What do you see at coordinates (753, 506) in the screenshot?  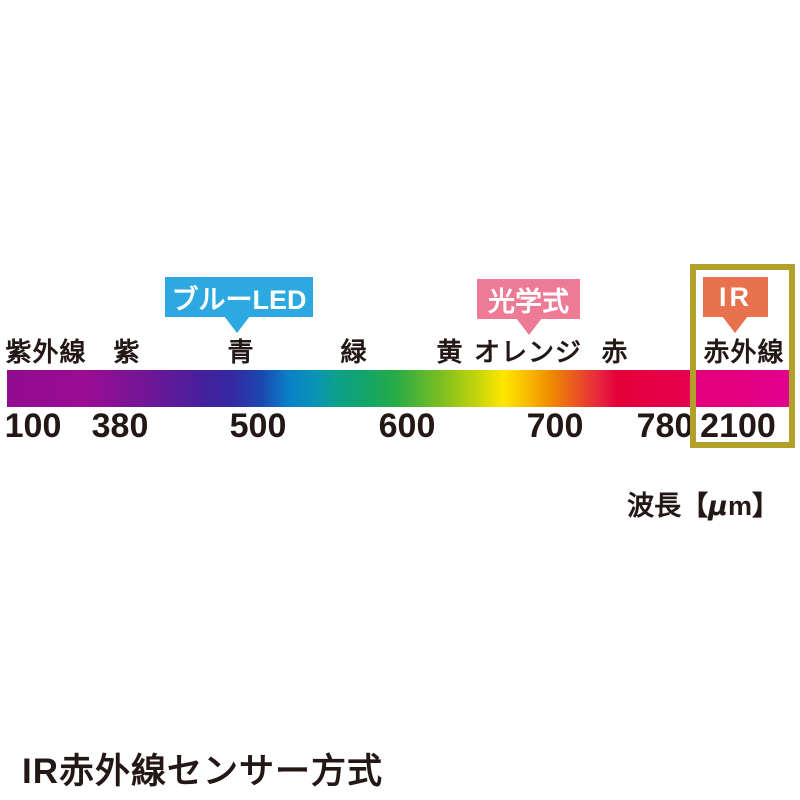 I see `wavelength-unit-suffix: m】` at bounding box center [753, 506].